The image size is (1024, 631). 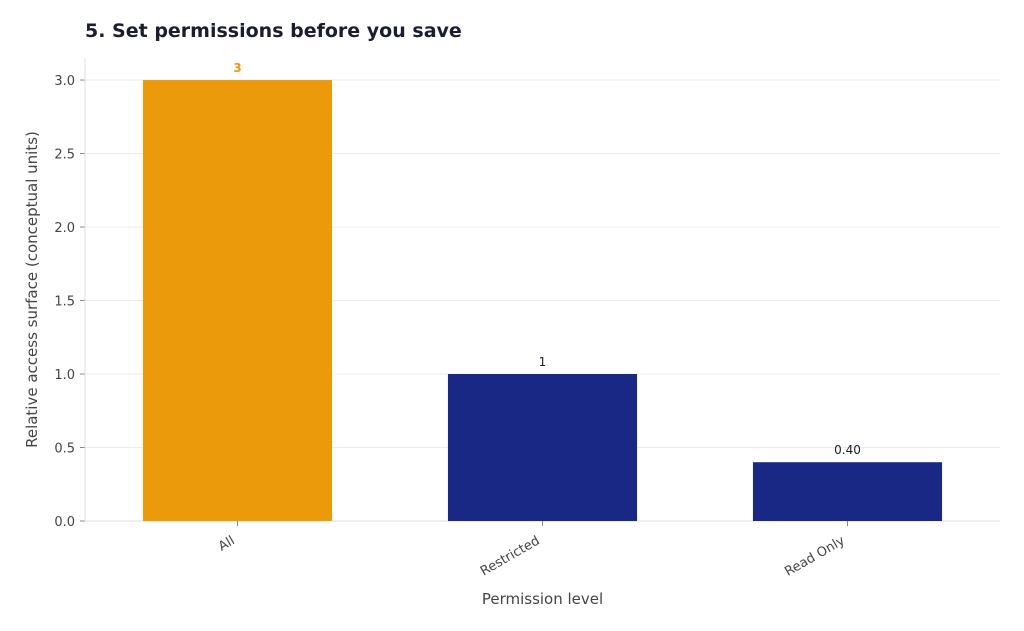 What do you see at coordinates (237, 68) in the screenshot?
I see `data-label: 3` at bounding box center [237, 68].